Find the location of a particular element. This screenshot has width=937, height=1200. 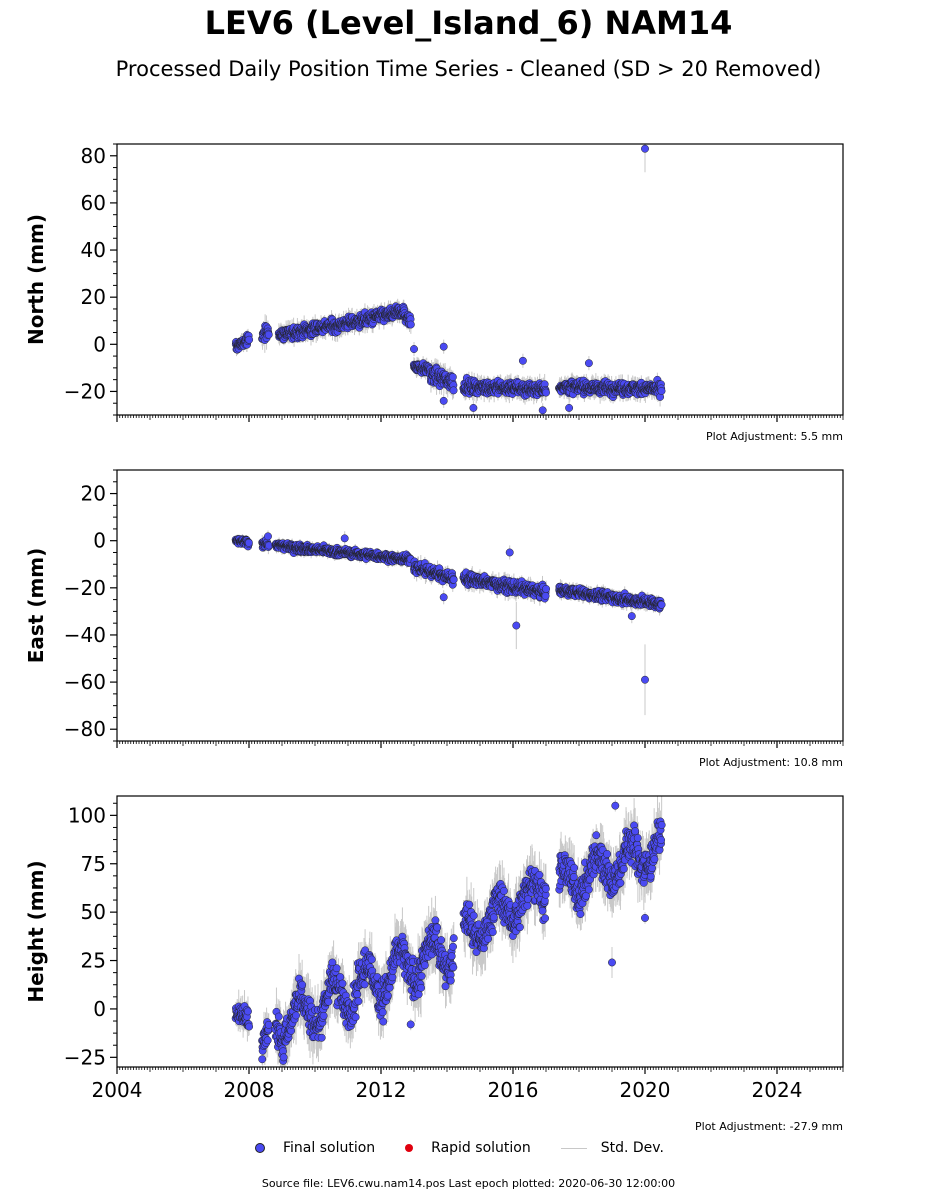

y-tick-label: 0 is located at coordinates (99, 344).